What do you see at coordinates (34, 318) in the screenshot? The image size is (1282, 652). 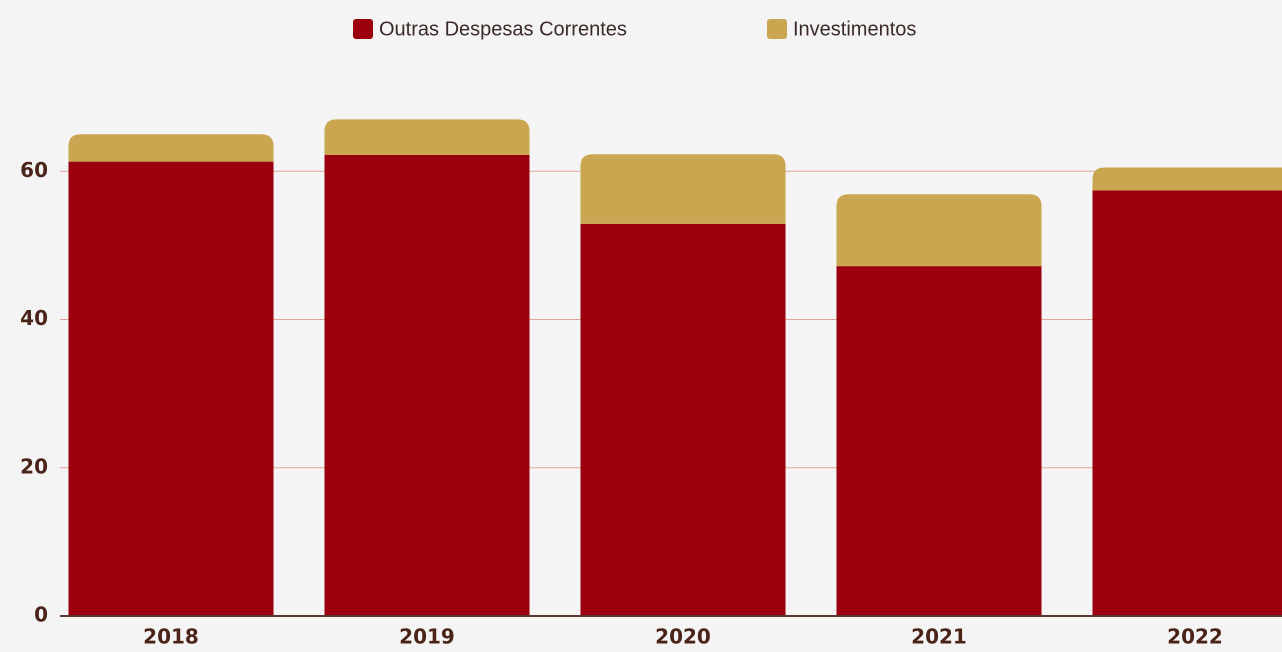 I see `y-tick-label: 40` at bounding box center [34, 318].